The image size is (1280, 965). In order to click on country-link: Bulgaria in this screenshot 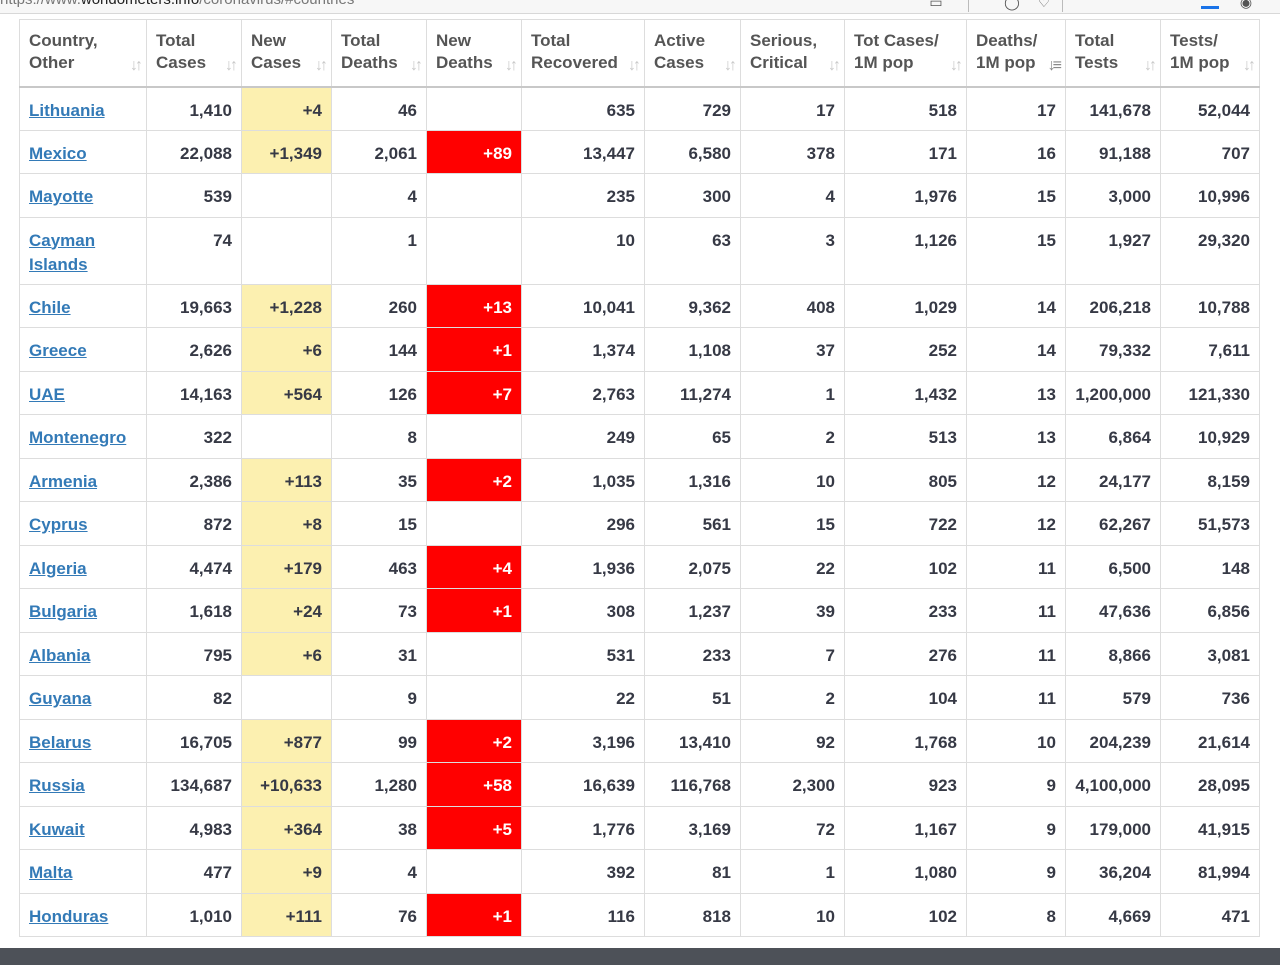, I will do `click(63, 611)`.